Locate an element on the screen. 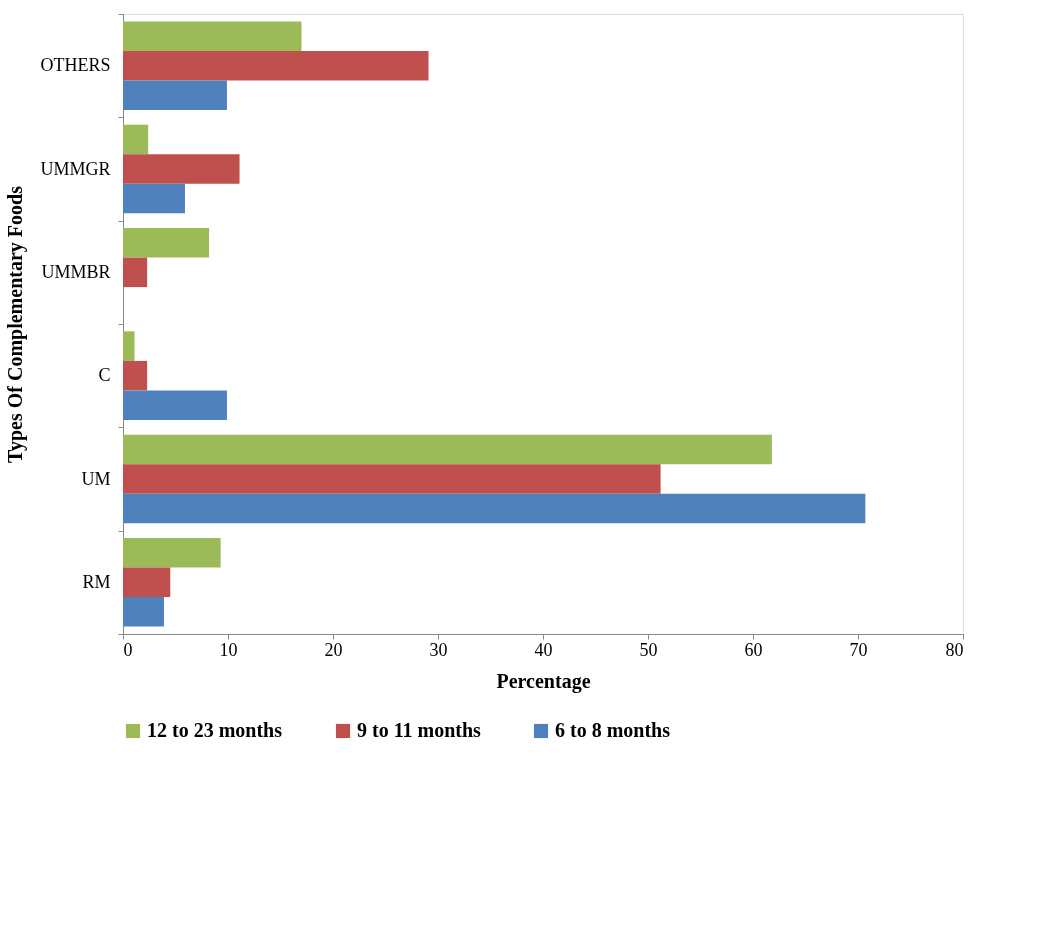 The height and width of the screenshot is (929, 1041). legend-label: 9 to 11 months is located at coordinates (419, 730).